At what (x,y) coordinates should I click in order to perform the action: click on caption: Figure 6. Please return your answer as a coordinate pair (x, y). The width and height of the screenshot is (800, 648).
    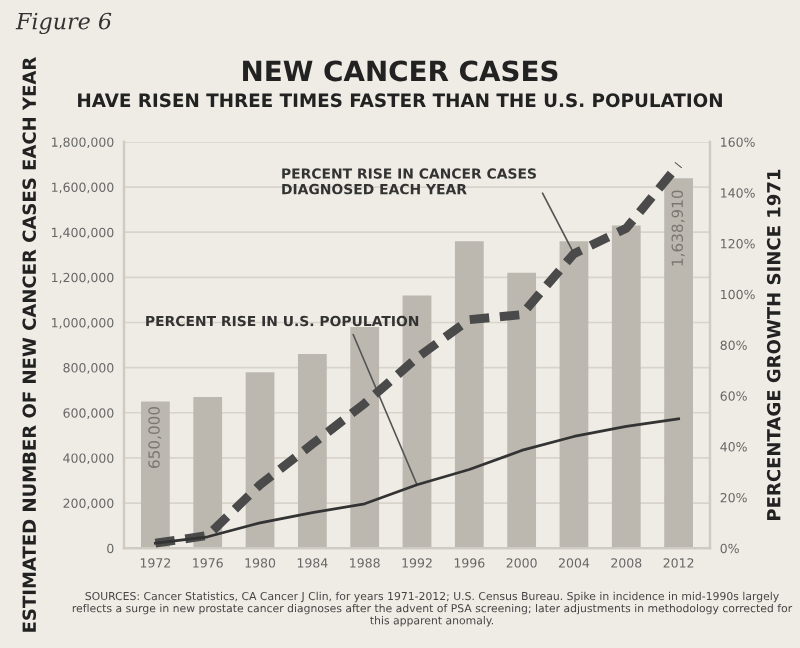
    Looking at the image, I should click on (63, 23).